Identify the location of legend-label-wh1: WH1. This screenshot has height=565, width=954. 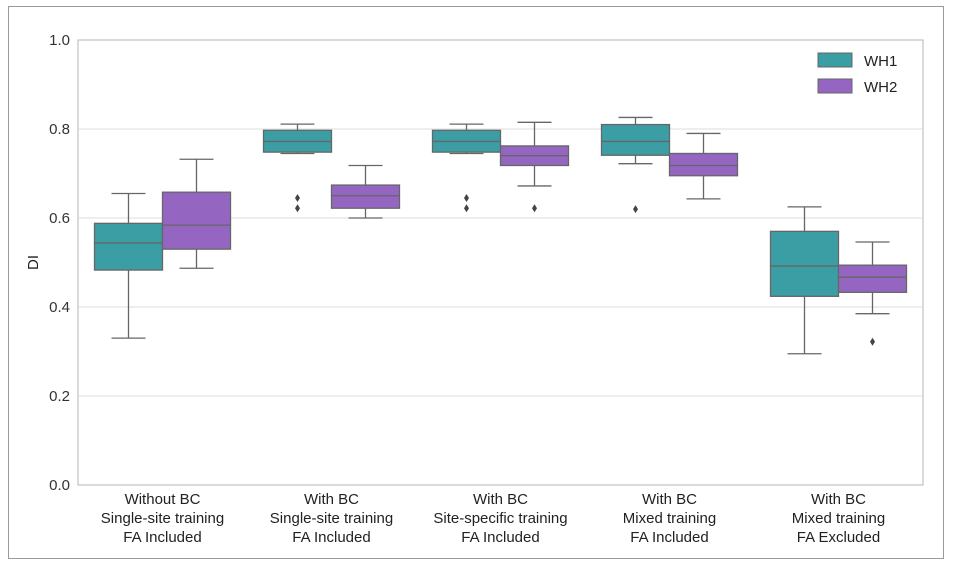
(880, 61).